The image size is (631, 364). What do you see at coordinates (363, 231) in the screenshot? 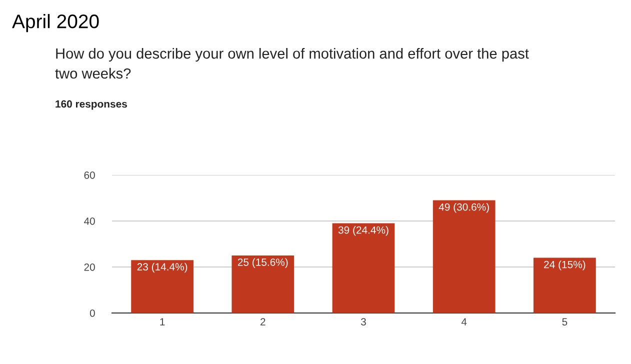
I see `data-label: 39 (24.4%)` at bounding box center [363, 231].